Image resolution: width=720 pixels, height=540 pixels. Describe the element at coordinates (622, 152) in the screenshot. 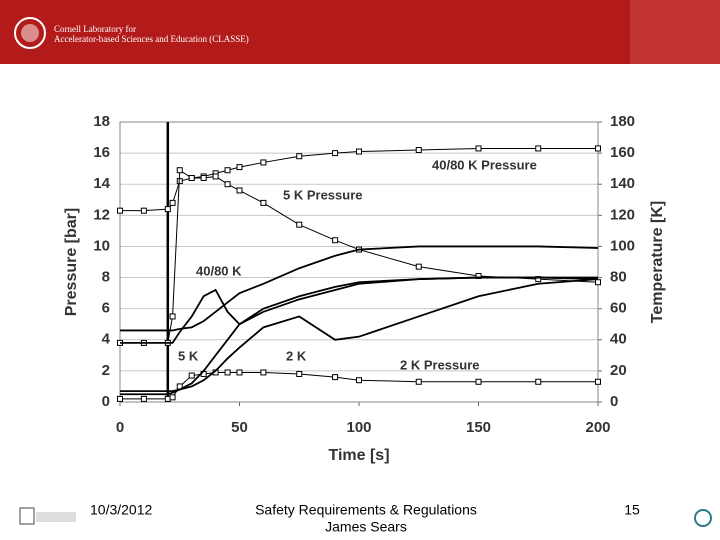

I see `y2-tick-label: 160` at that location.